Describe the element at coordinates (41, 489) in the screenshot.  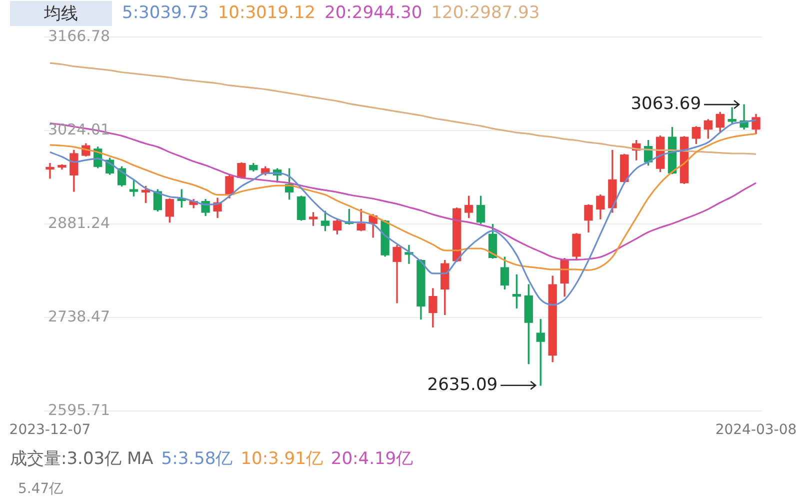
I see `text: 5.47亿` at that location.